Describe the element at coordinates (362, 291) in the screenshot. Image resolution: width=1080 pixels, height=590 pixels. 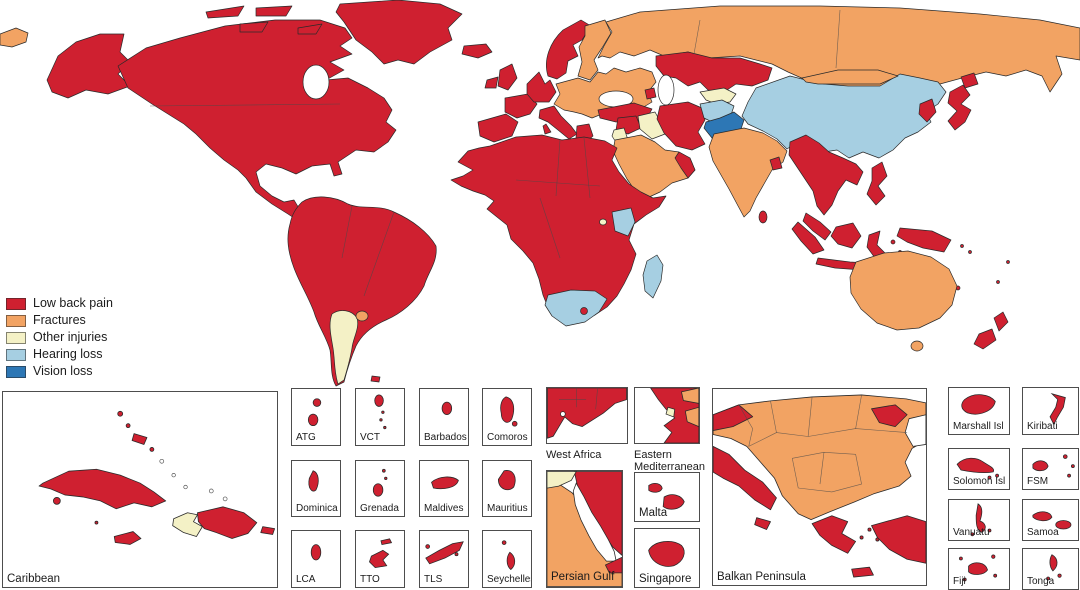
I see `region-south-america` at that location.